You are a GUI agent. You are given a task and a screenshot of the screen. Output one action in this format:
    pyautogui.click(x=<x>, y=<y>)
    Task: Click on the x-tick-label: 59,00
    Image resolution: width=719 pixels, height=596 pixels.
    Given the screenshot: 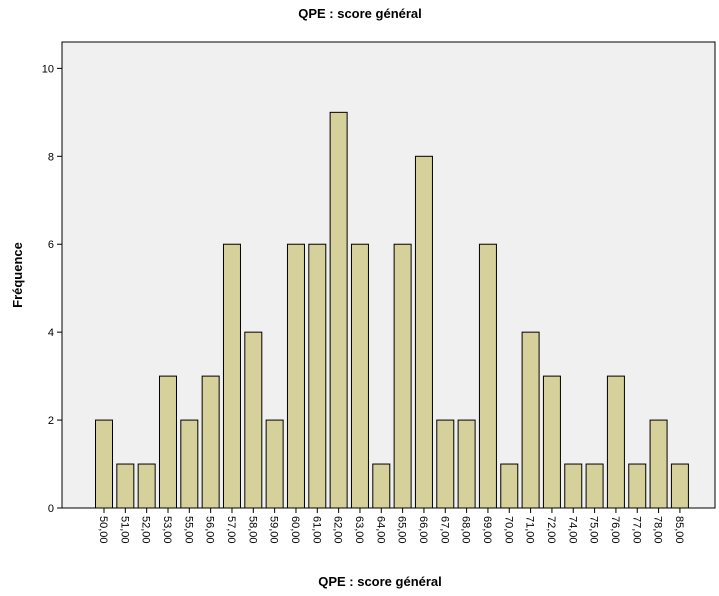 What is the action you would take?
    pyautogui.click(x=274, y=530)
    